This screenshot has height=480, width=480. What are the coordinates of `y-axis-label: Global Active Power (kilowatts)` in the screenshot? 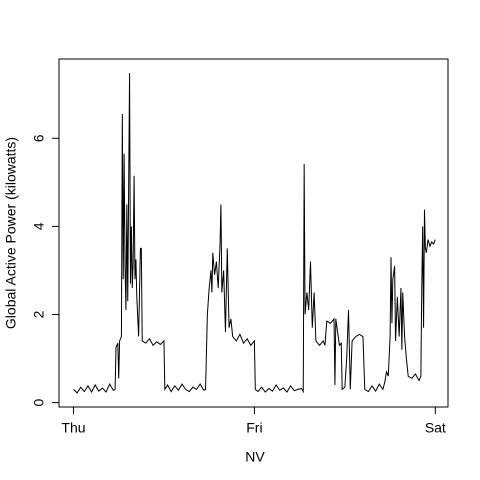 It's located at (11, 233).